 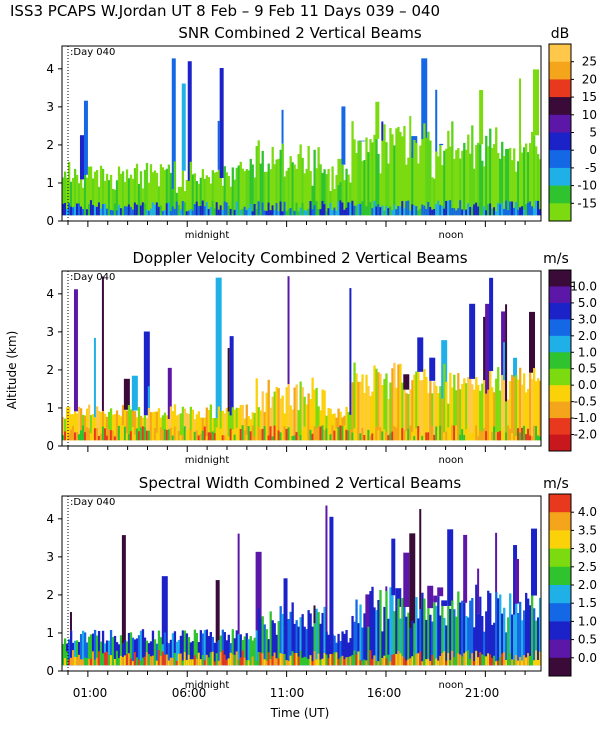 I want to click on colorbar-label: 4.0, so click(x=587, y=512).